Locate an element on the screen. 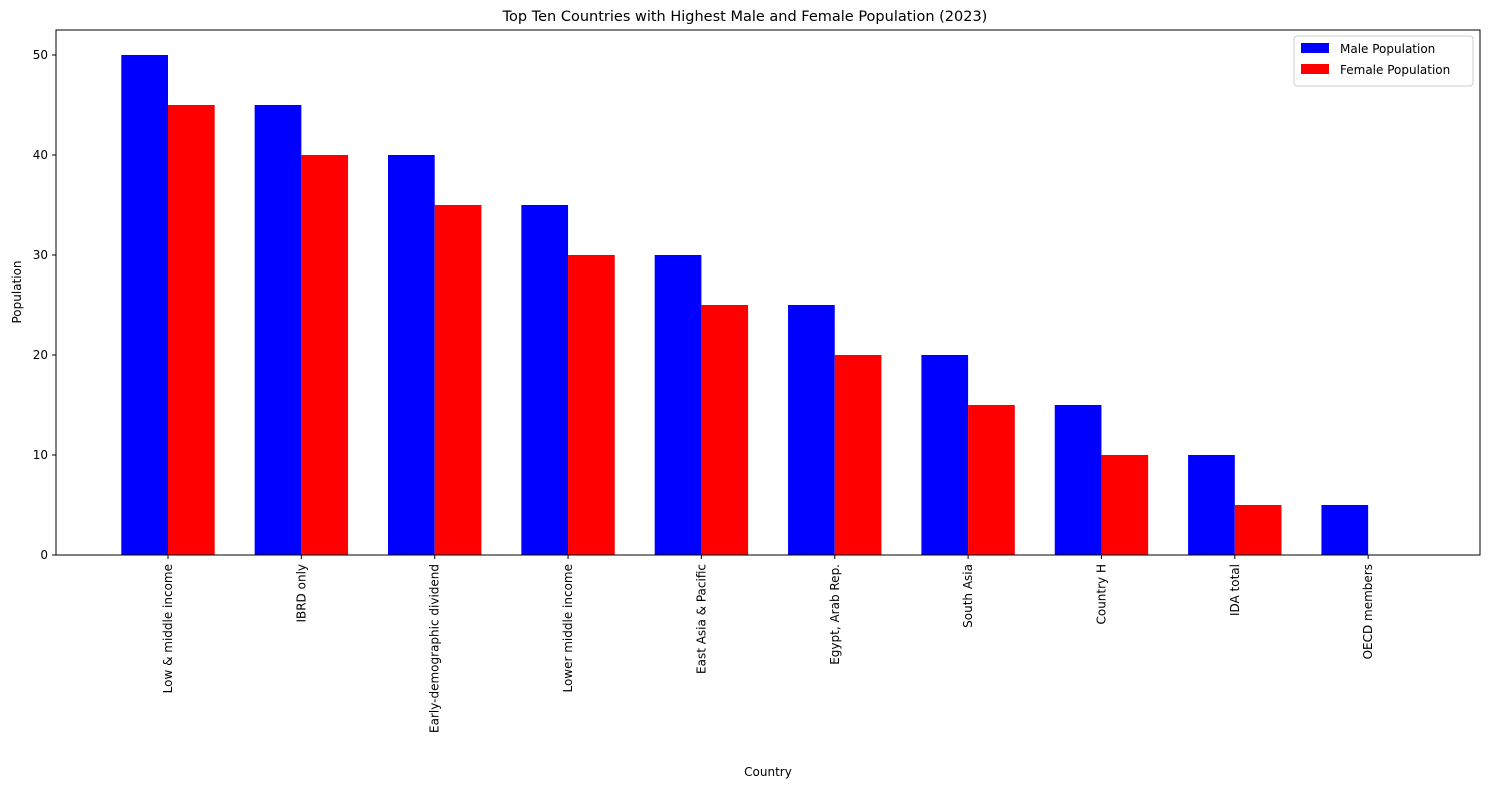 The width and height of the screenshot is (1489, 790). legend-box is located at coordinates (1383, 61).